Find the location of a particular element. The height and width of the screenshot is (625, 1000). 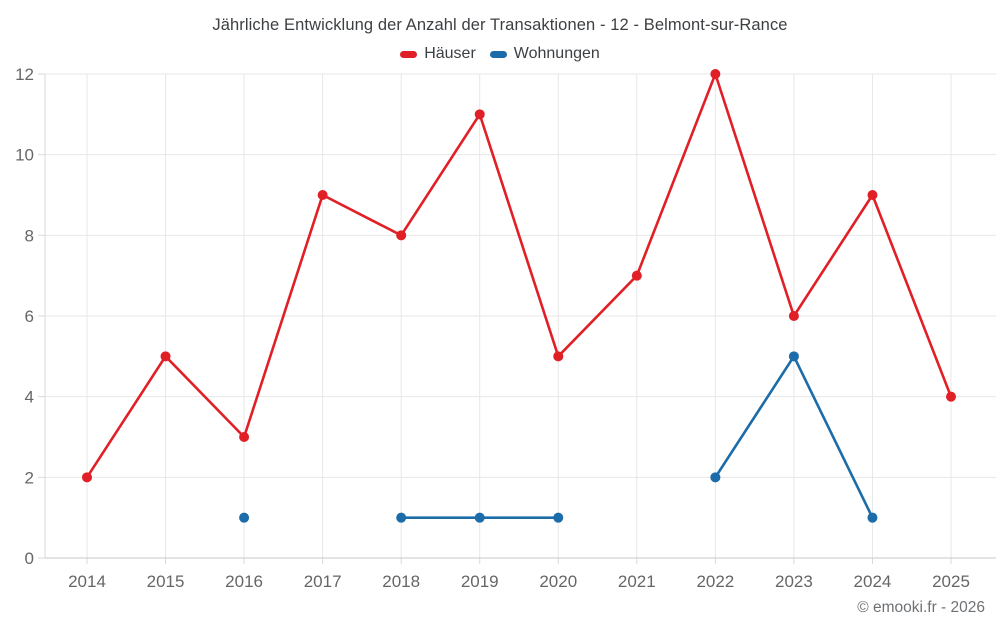

x-axis-label: 2020 is located at coordinates (558, 581).